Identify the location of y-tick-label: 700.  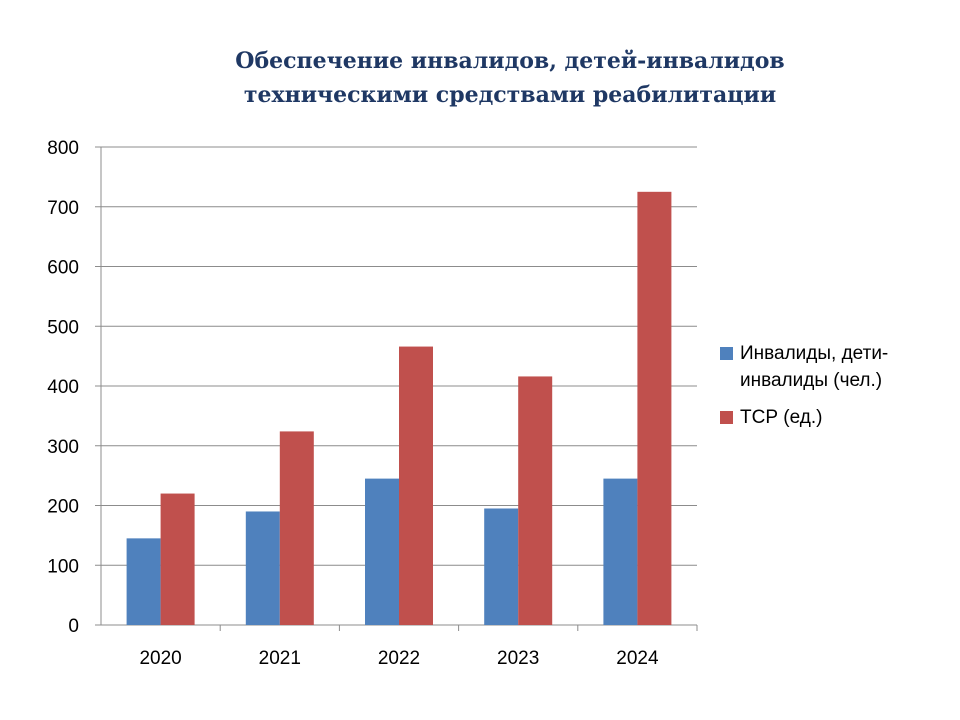
(63, 208).